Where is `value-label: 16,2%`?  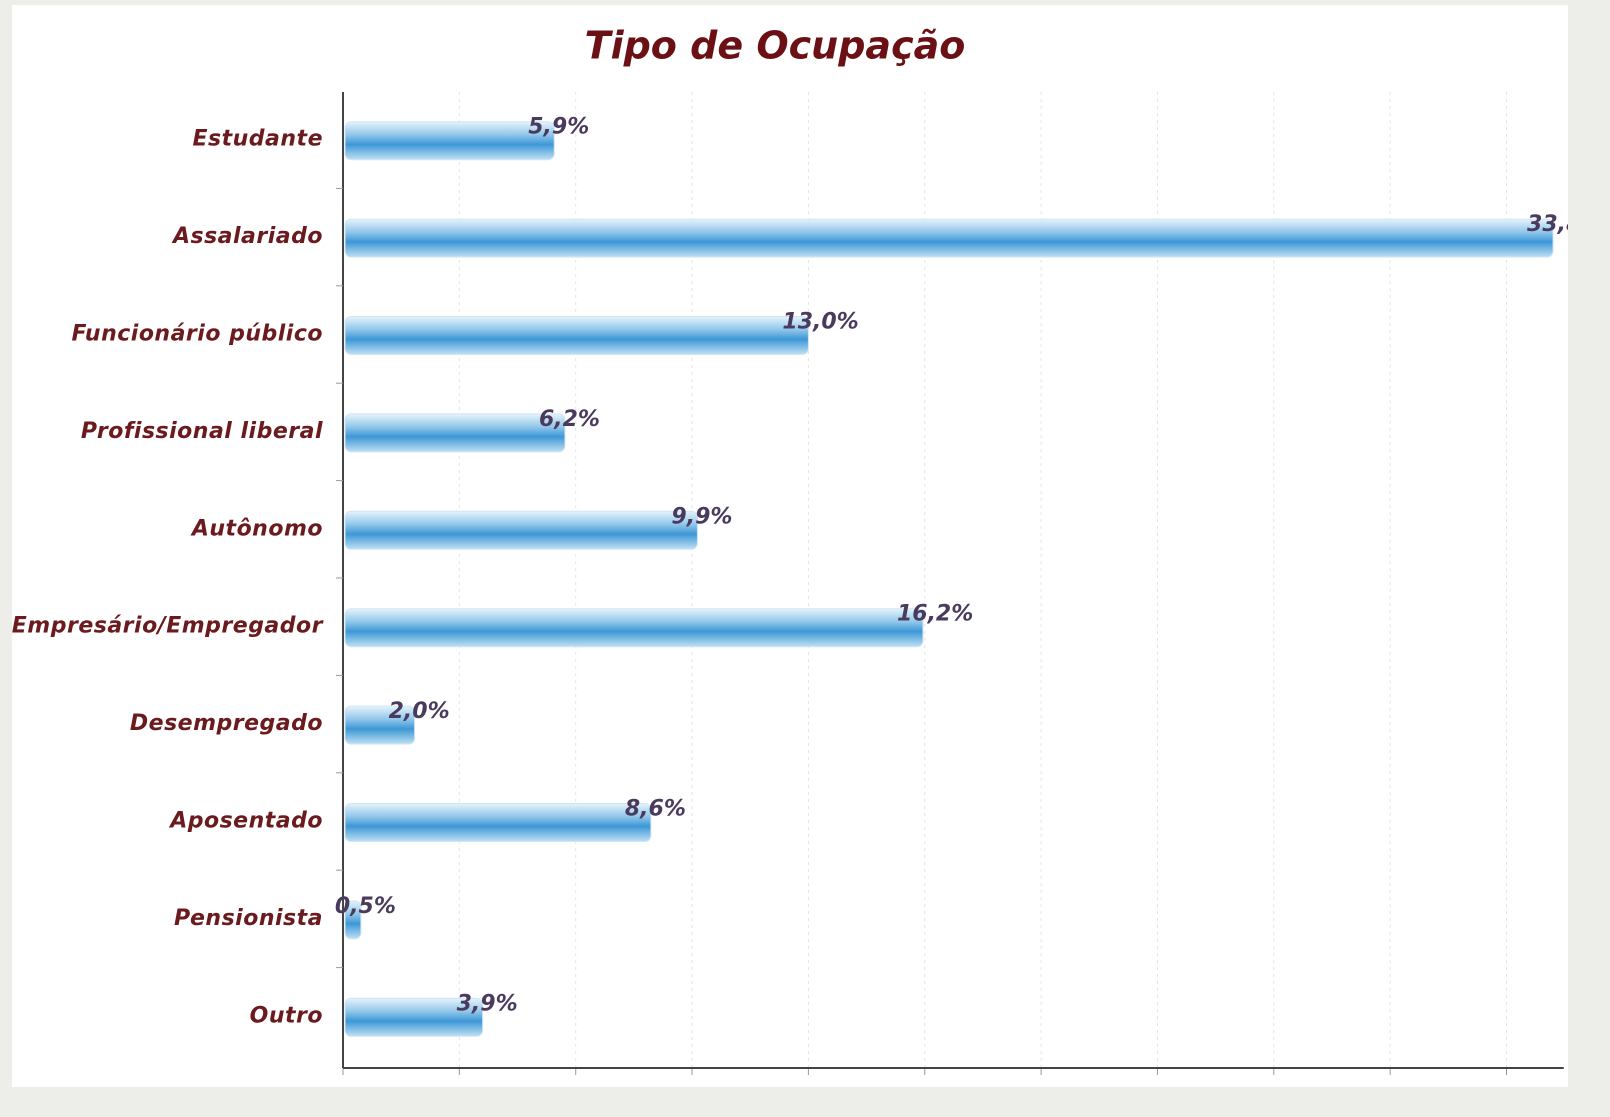 value-label: 16,2% is located at coordinates (935, 614).